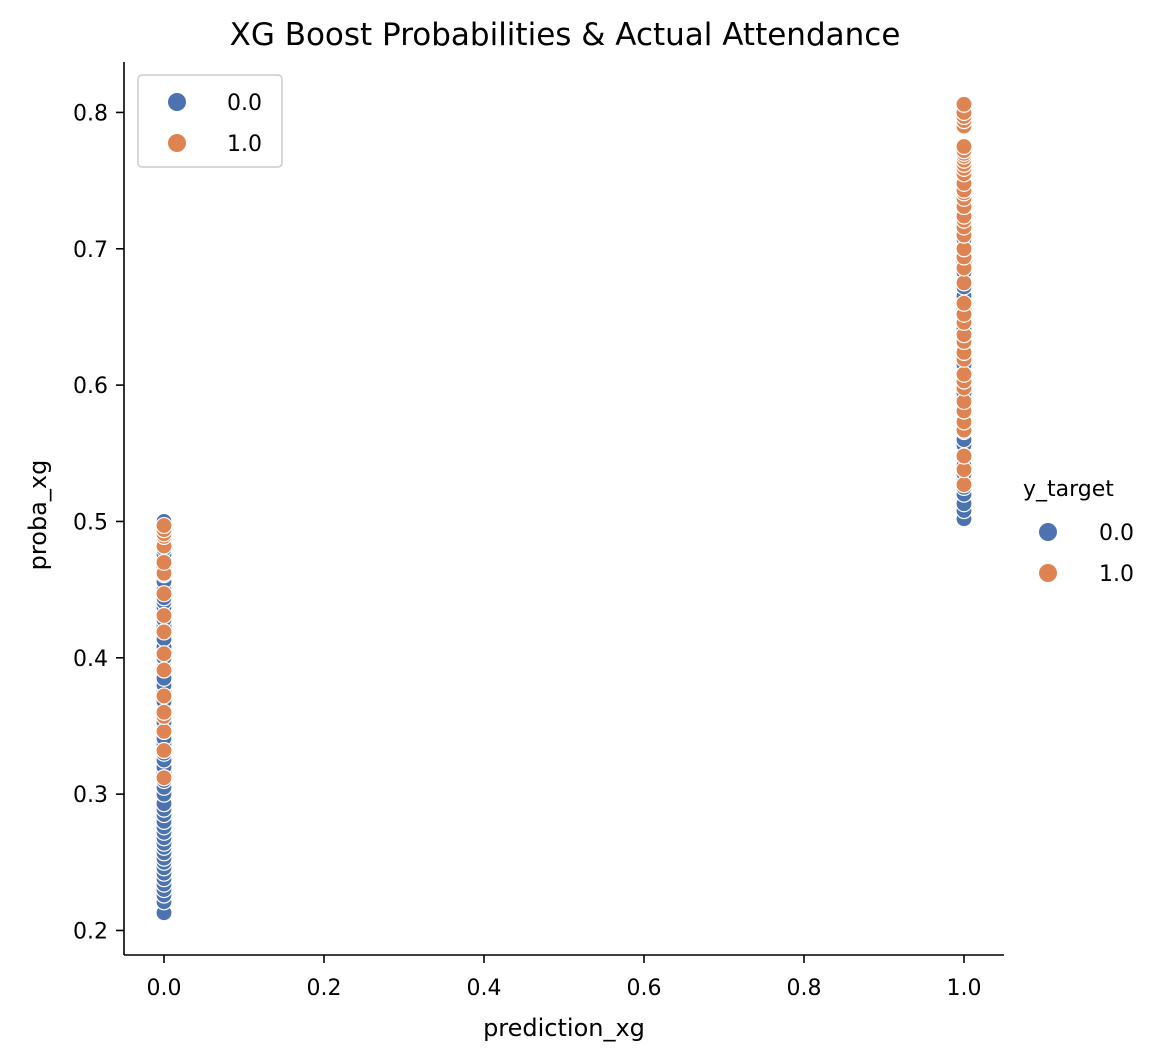 The image size is (1166, 1062). What do you see at coordinates (964, 988) in the screenshot?
I see `x-tick-label: 1.0` at bounding box center [964, 988].